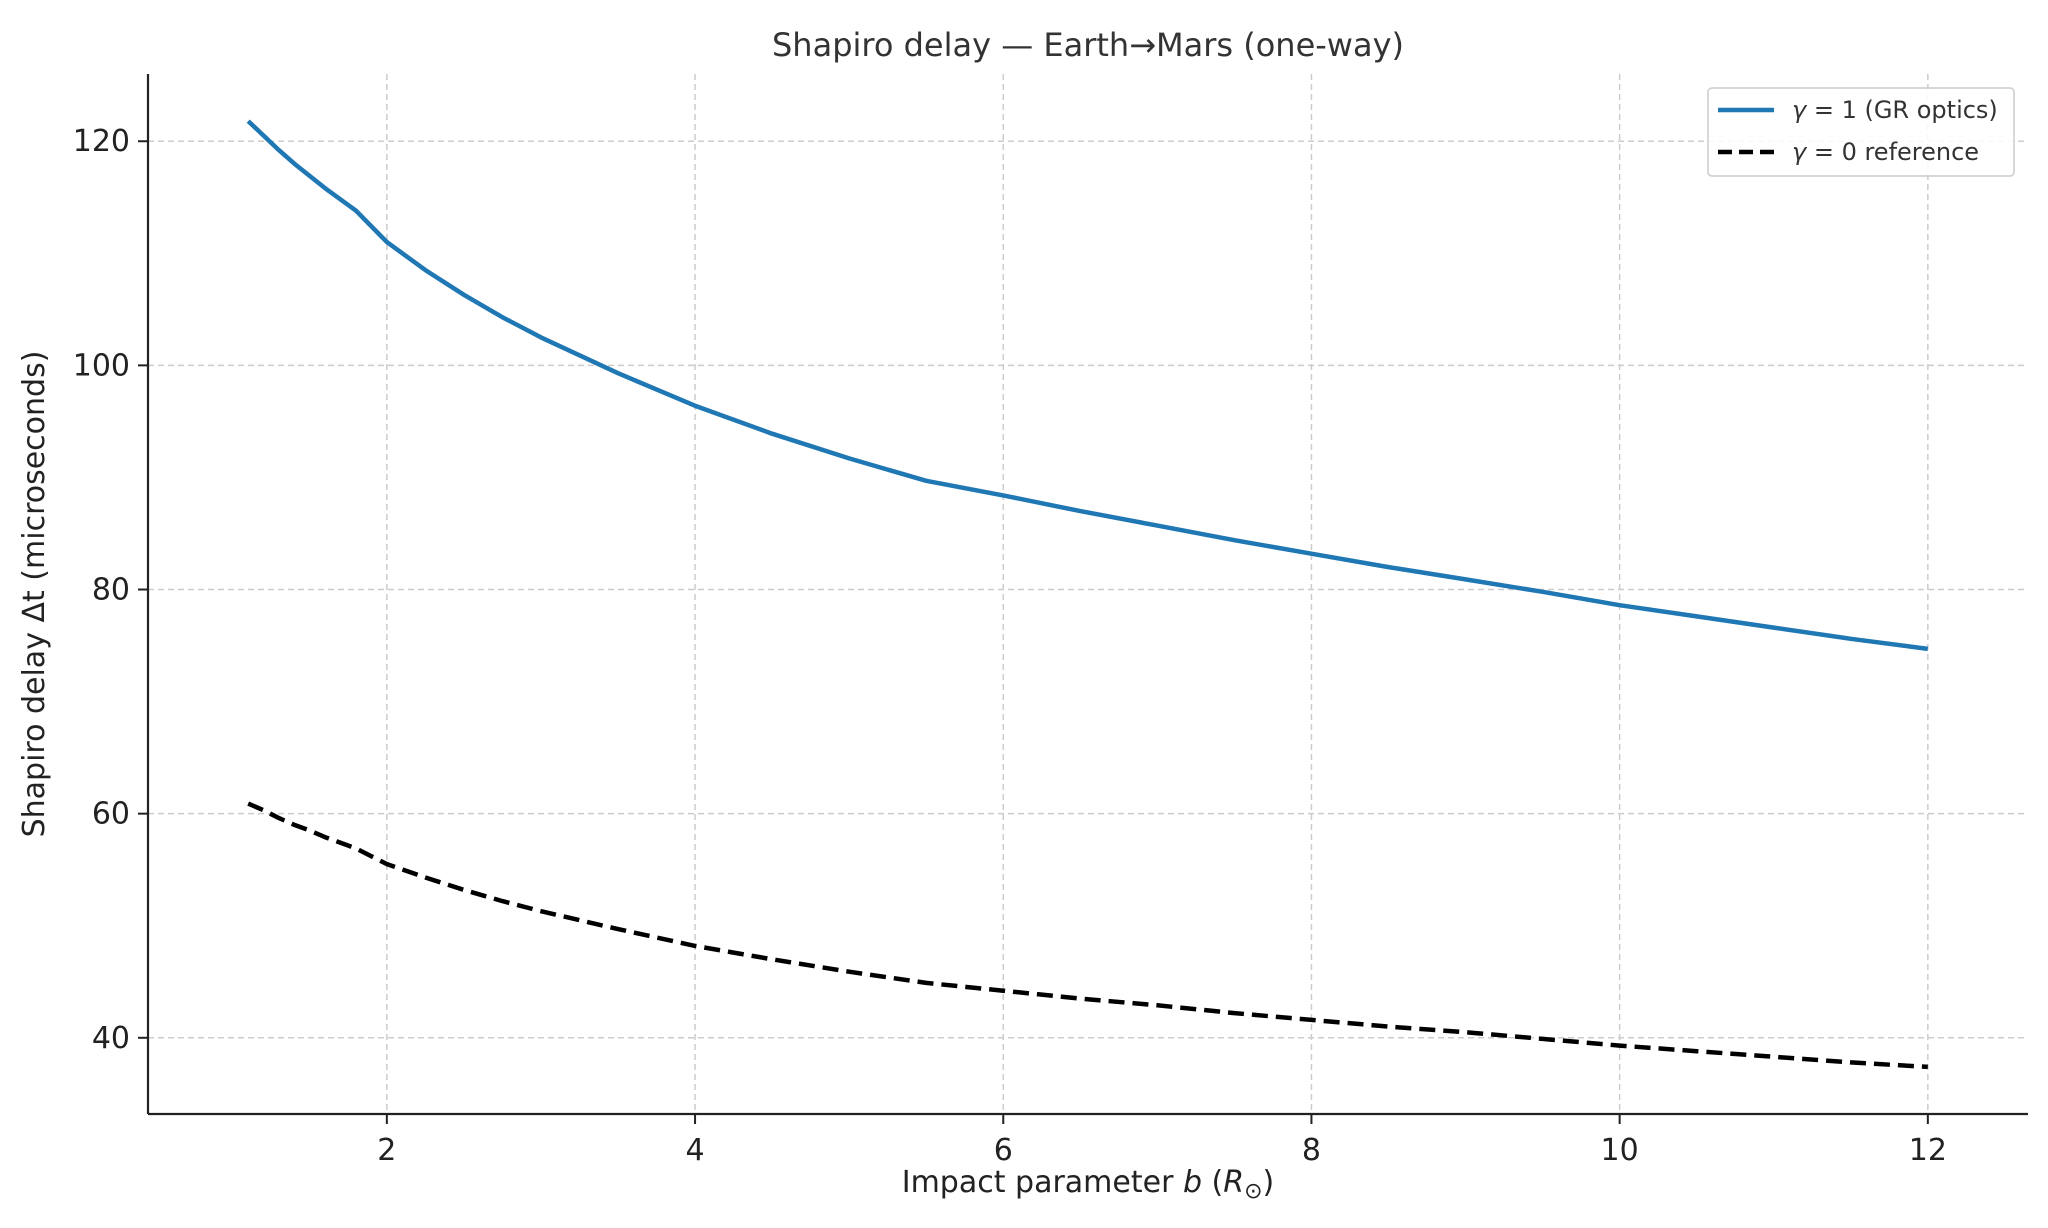  I want to click on legend-box, so click(1861, 132).